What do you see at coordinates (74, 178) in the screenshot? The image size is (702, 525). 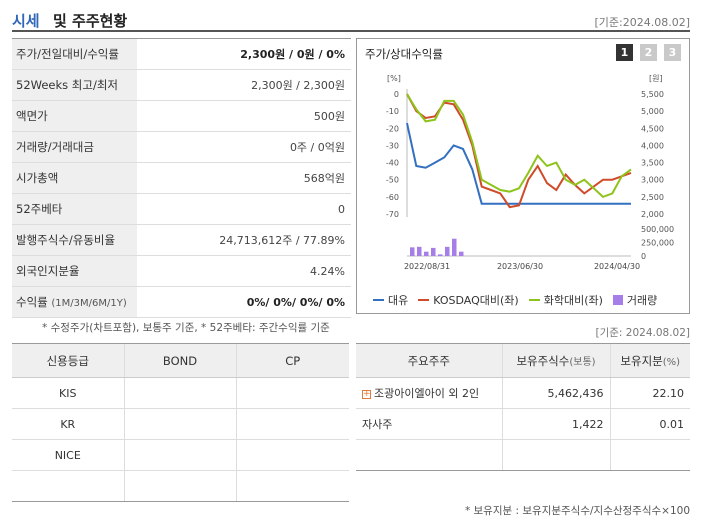 I see `quote-key: 시가총액` at bounding box center [74, 178].